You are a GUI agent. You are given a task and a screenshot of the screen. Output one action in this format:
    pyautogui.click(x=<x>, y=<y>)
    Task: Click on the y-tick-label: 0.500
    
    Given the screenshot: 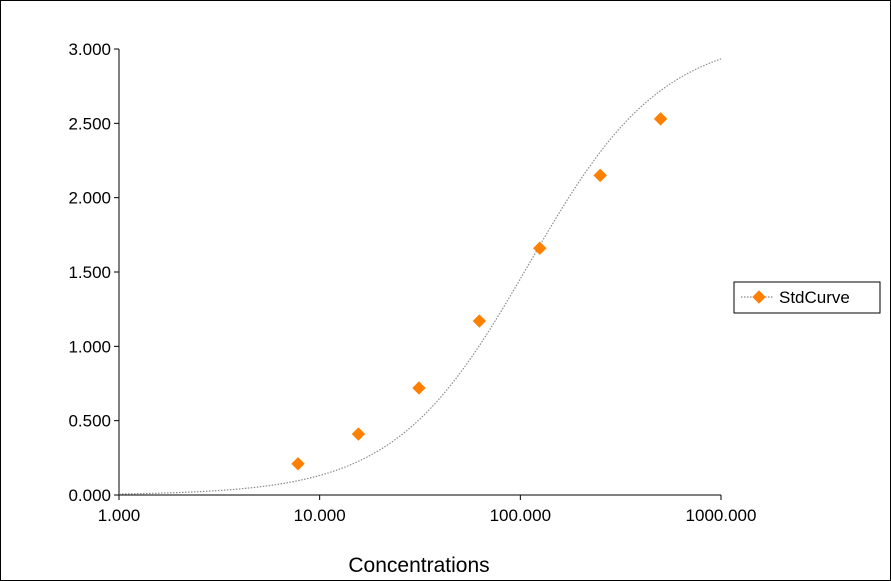 What is the action you would take?
    pyautogui.click(x=89, y=421)
    